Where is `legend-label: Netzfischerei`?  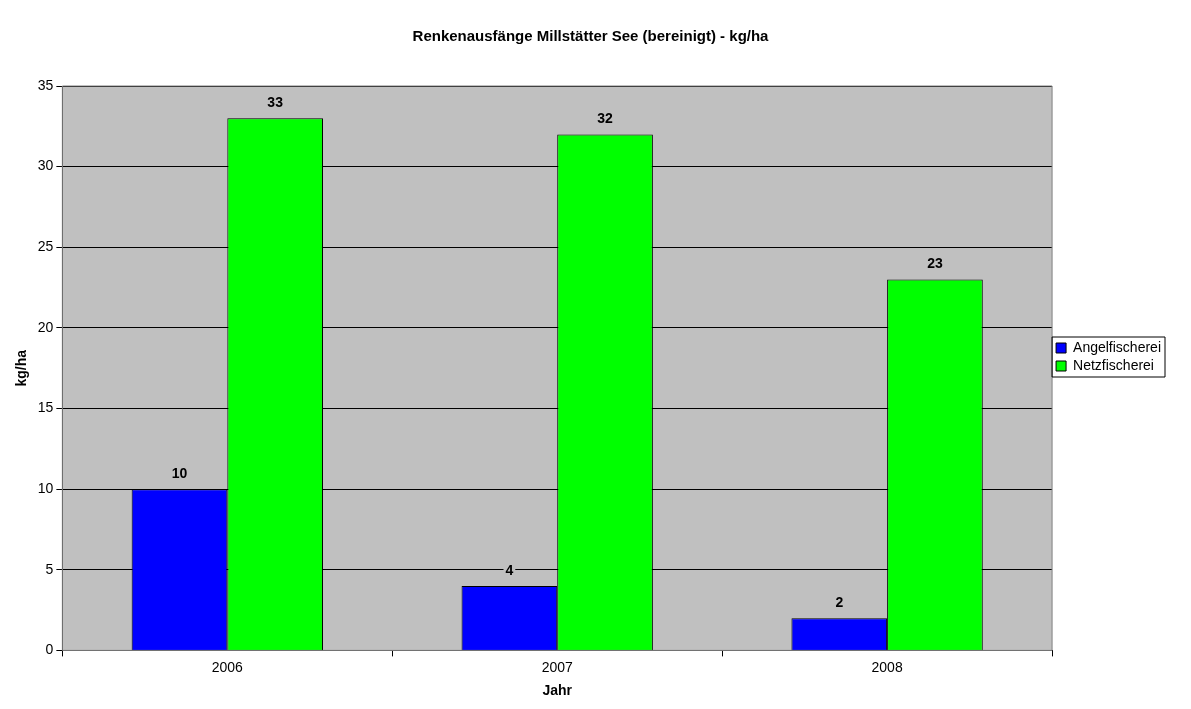 legend-label: Netzfischerei is located at coordinates (1113, 364).